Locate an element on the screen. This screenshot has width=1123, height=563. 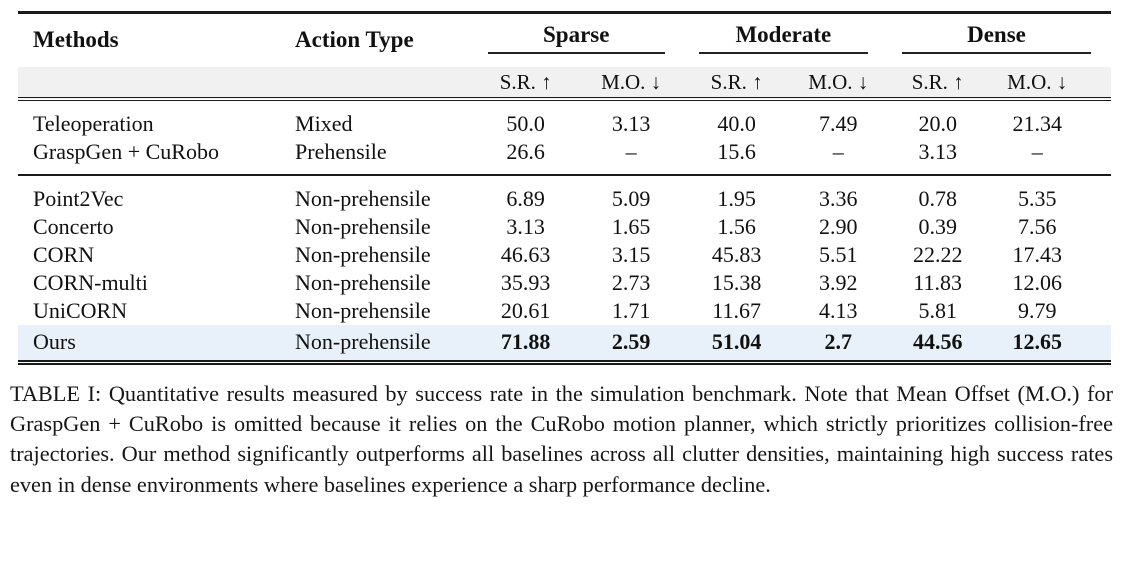
value-cell: 1.95 is located at coordinates (736, 198).